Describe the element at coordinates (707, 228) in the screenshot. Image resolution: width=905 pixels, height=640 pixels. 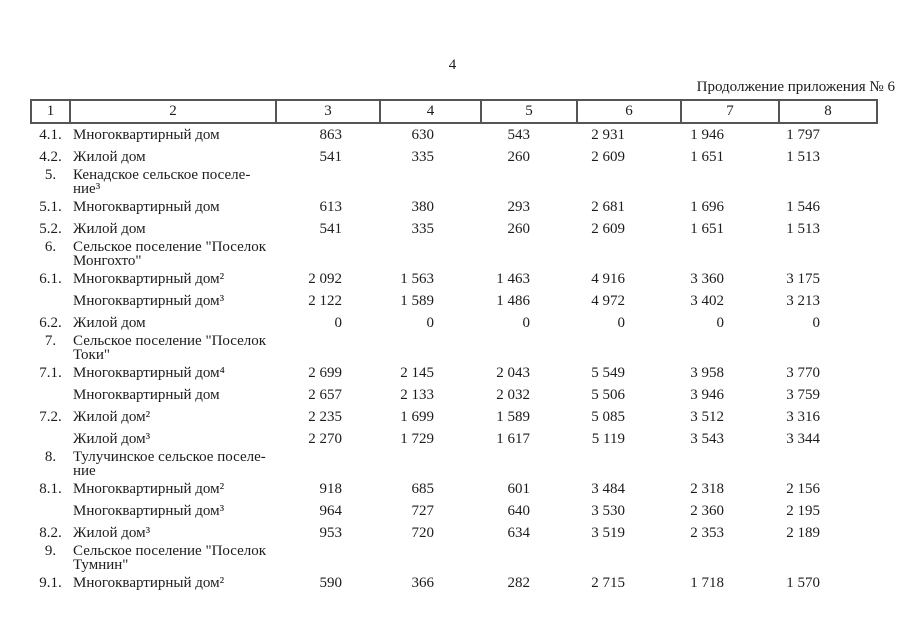
I see `value-cell-col7: 1 651` at that location.